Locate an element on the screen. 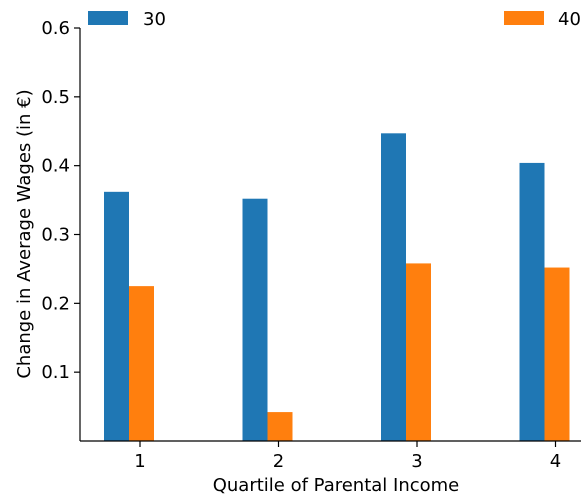 This screenshot has height=495, width=581. legend-label-40: 40 is located at coordinates (569, 19).